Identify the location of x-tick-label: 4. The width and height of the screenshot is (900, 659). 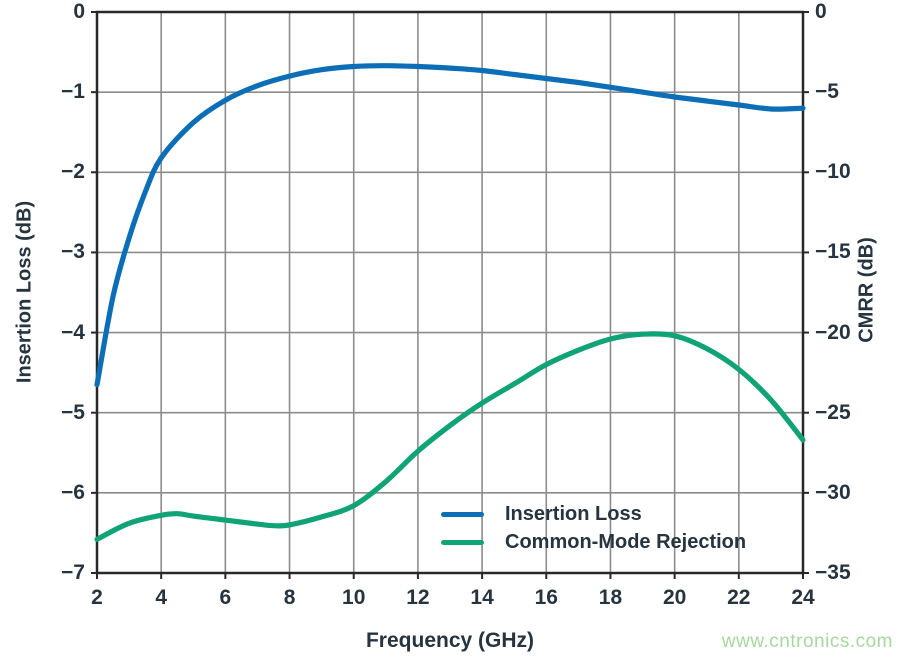
(161, 597).